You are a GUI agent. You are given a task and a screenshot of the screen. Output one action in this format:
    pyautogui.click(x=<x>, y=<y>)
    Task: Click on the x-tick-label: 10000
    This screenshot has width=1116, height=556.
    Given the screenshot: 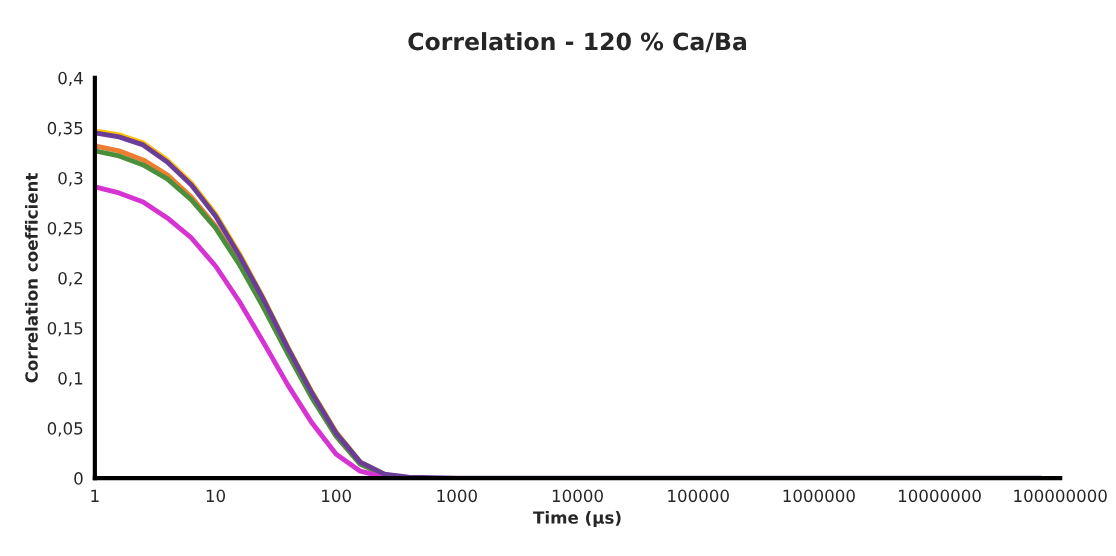 What is the action you would take?
    pyautogui.click(x=577, y=496)
    